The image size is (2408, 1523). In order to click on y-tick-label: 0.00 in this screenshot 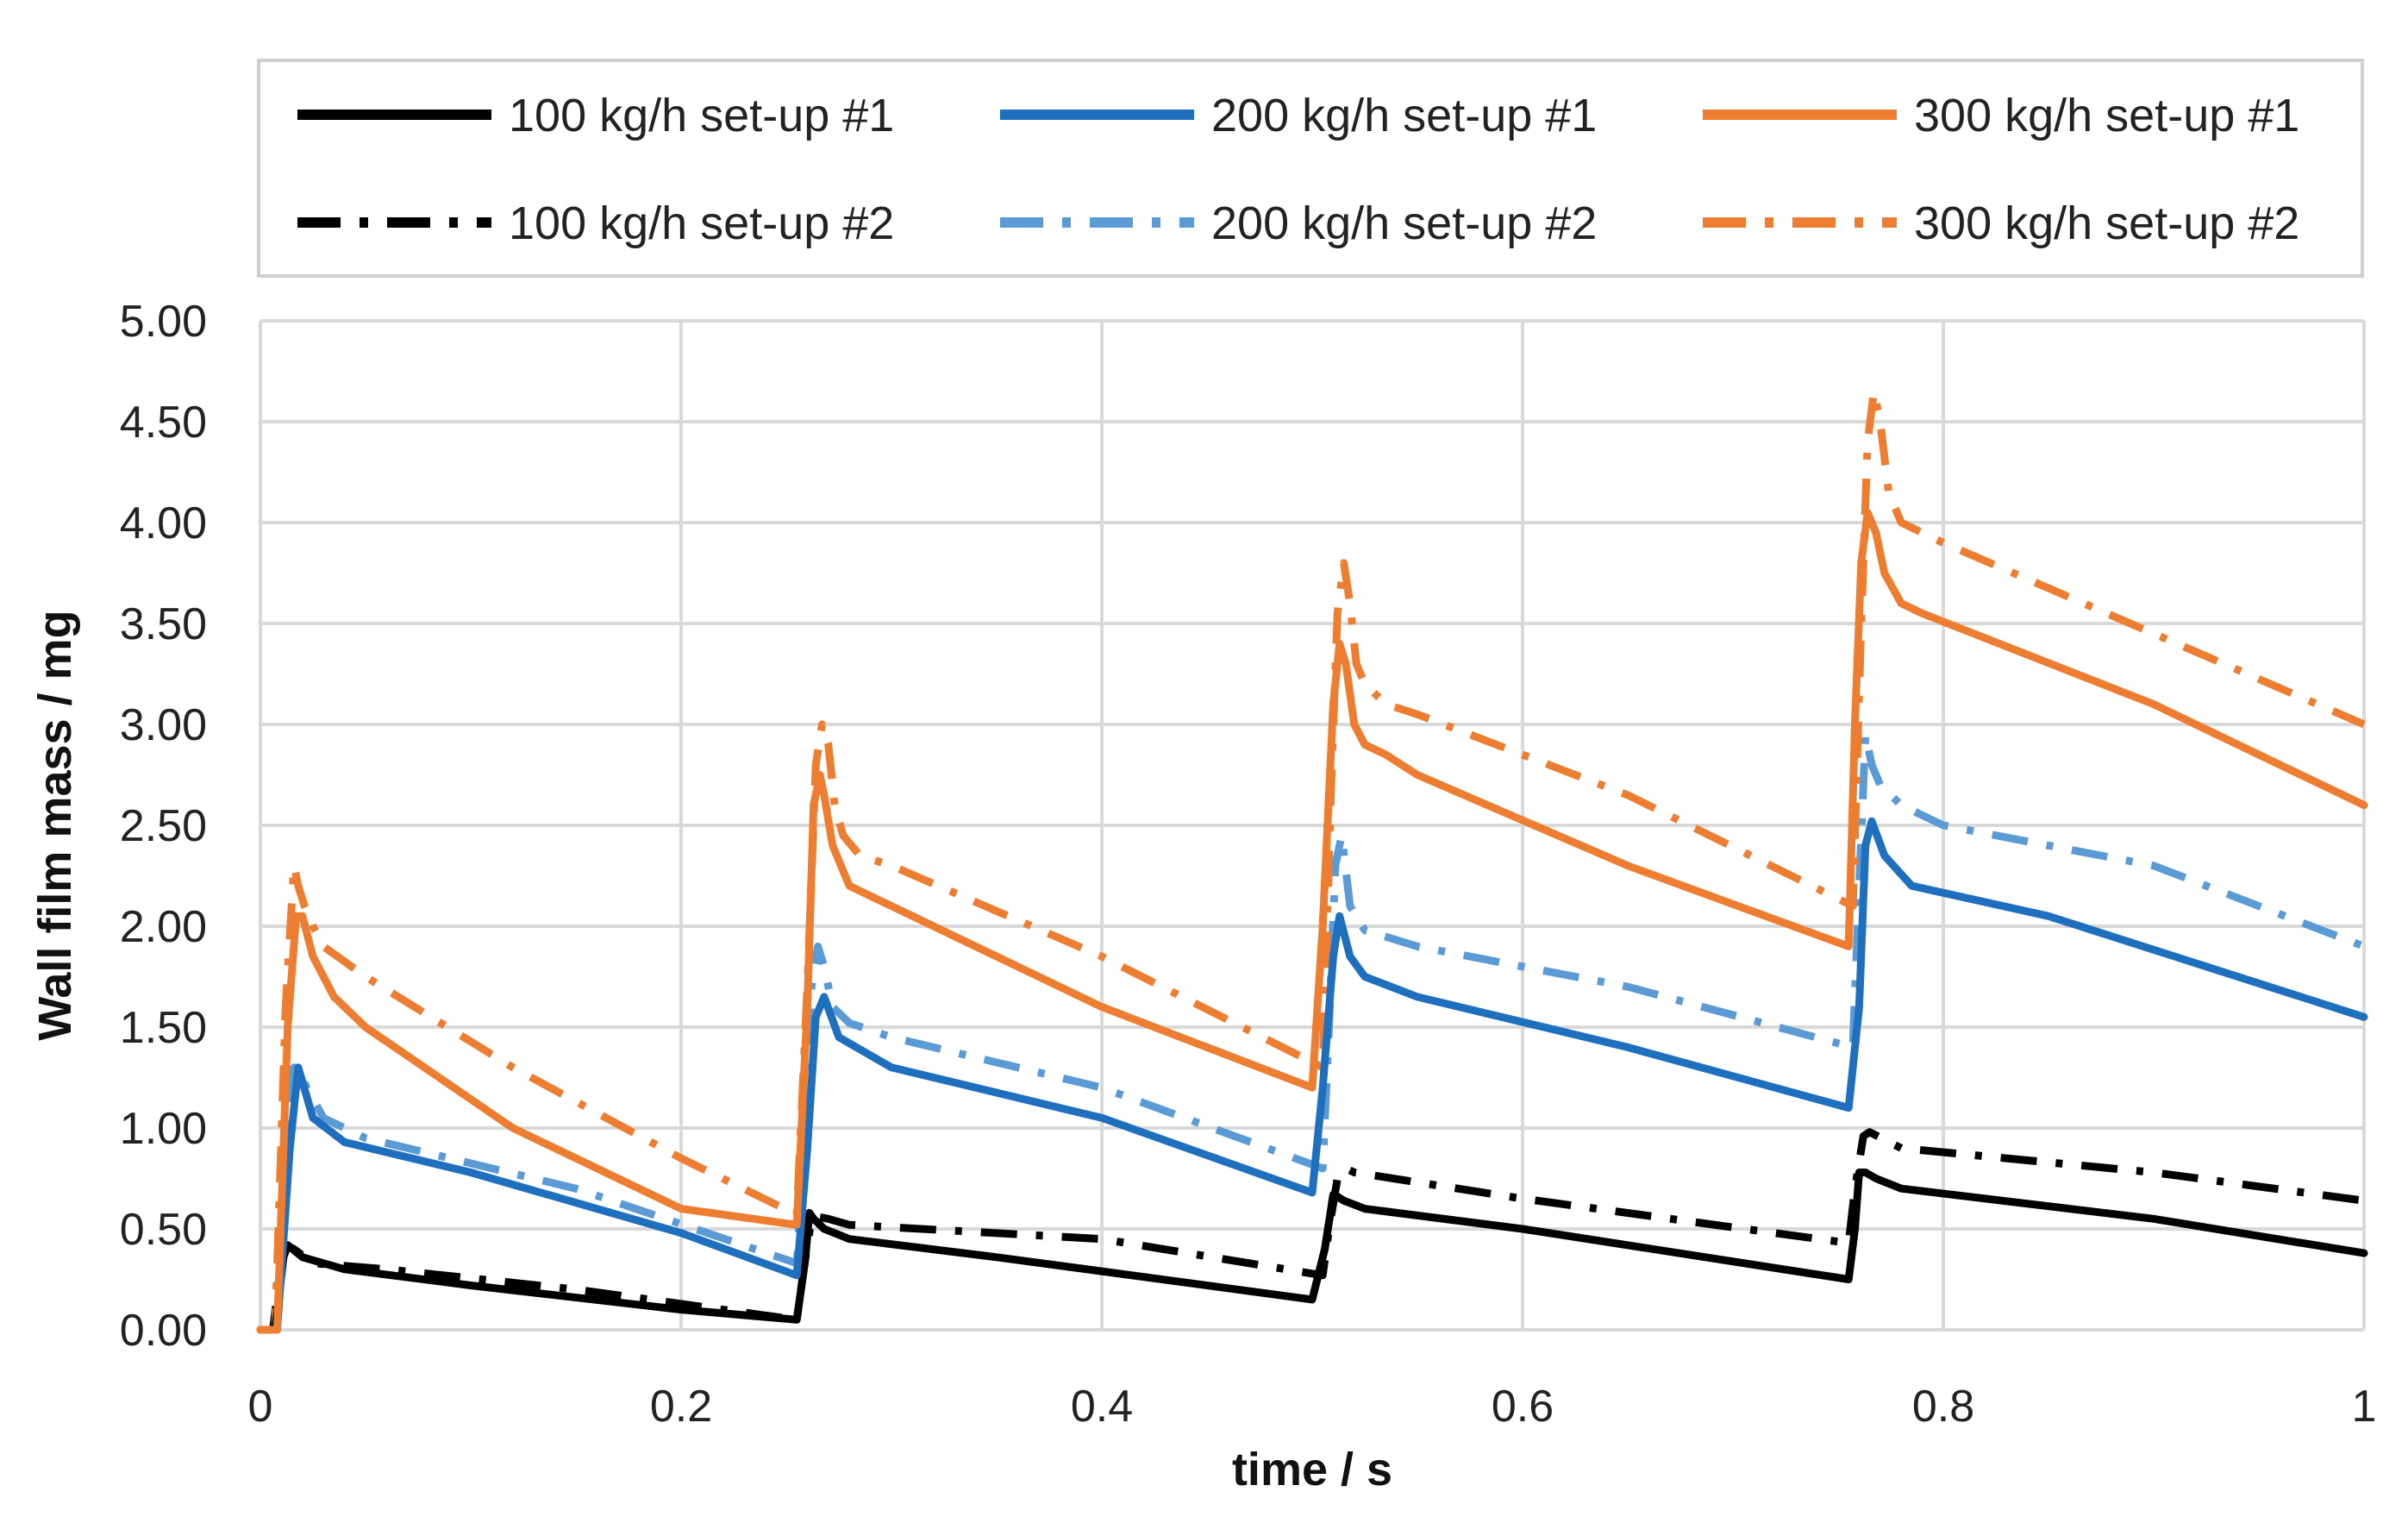, I will do `click(163, 1331)`.